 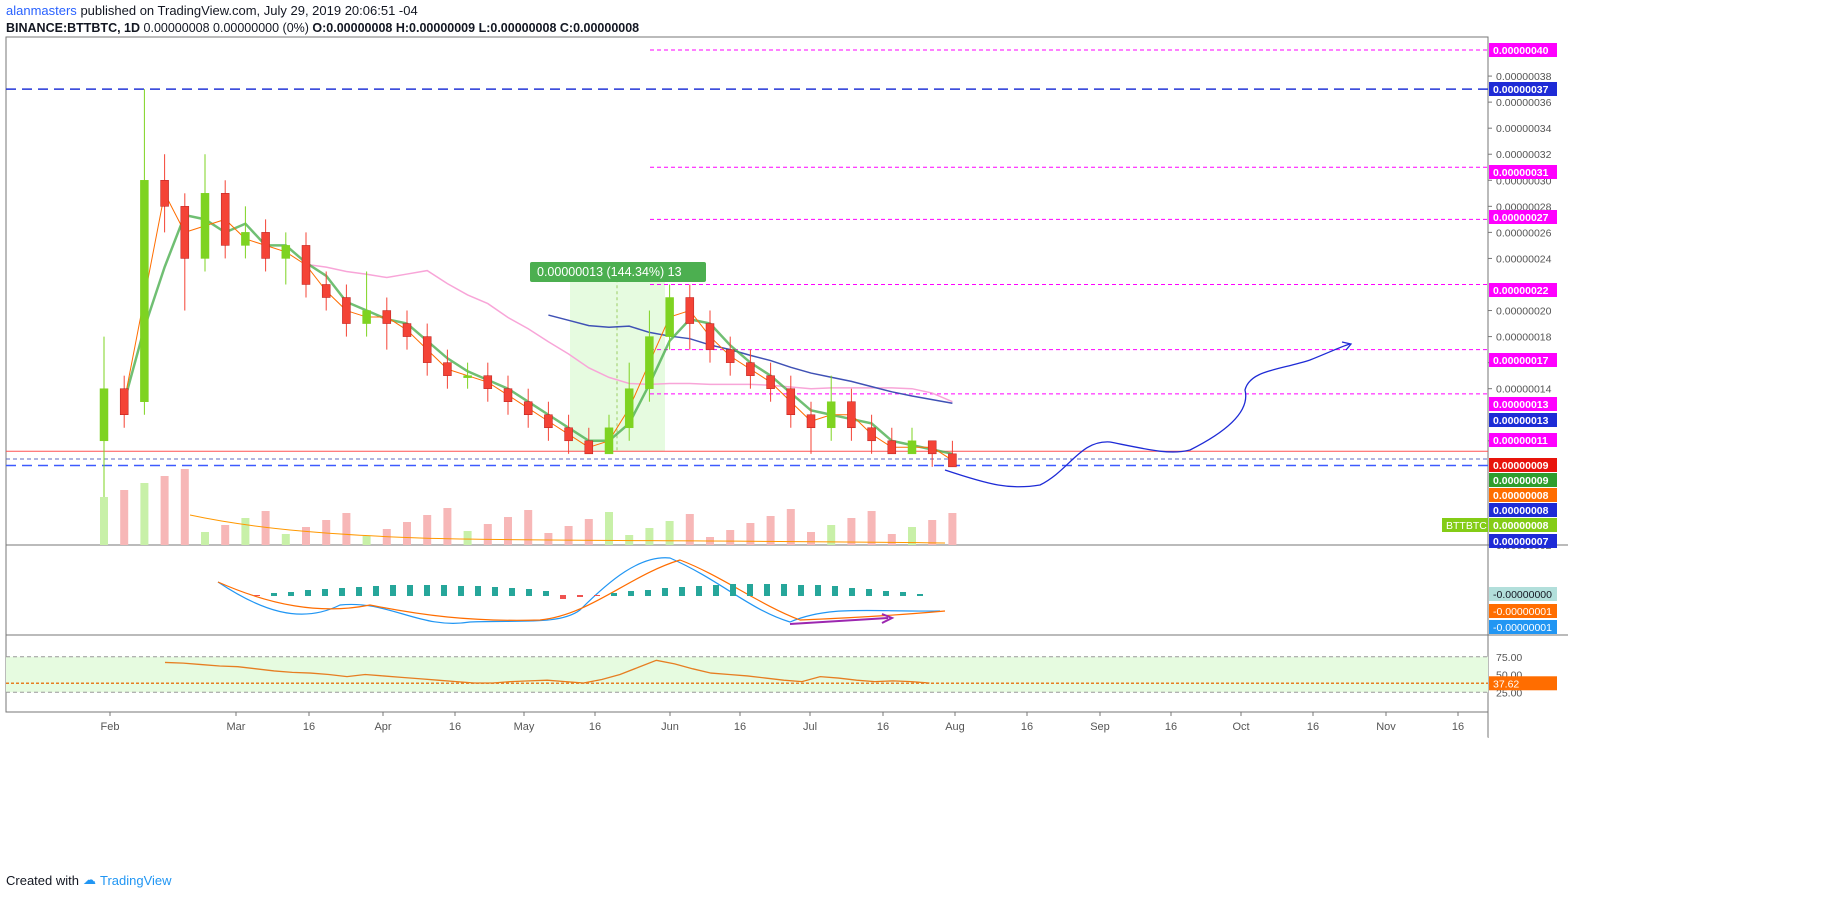 What do you see at coordinates (1524, 129) in the screenshot?
I see `y-tick-label: 0.00000034` at bounding box center [1524, 129].